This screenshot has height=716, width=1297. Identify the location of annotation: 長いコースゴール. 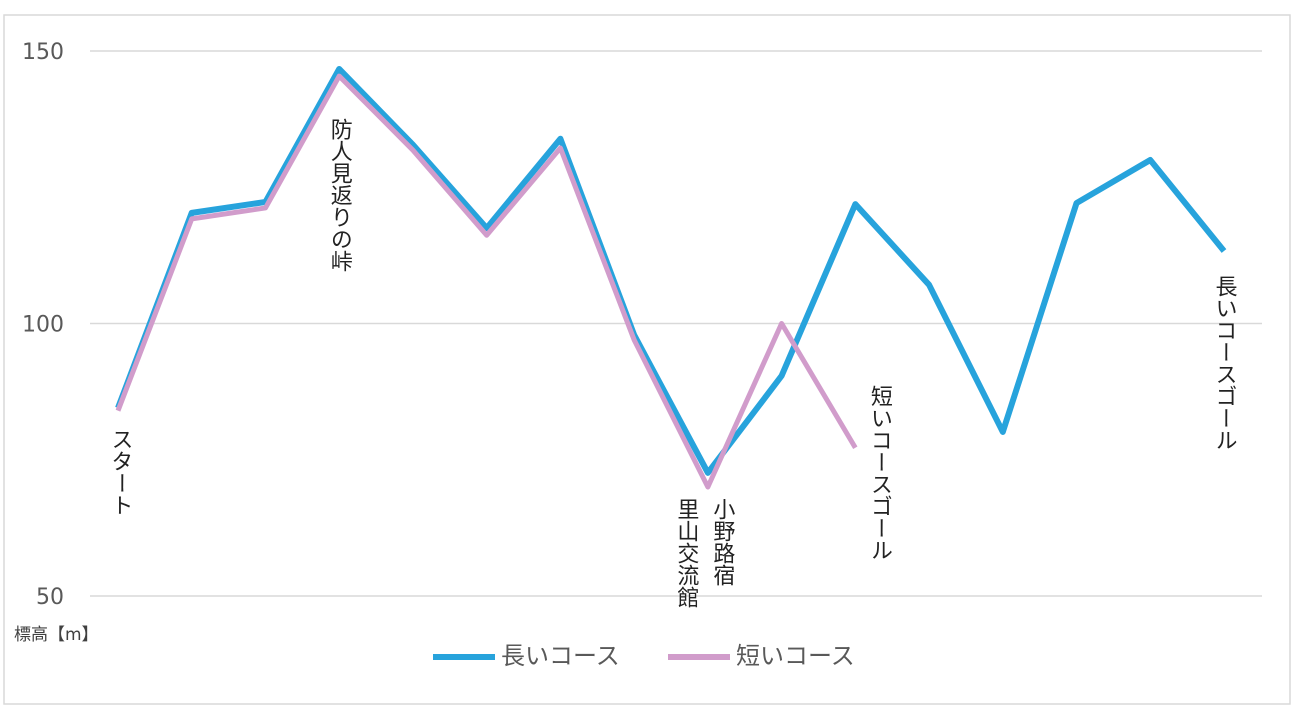
(1224, 363).